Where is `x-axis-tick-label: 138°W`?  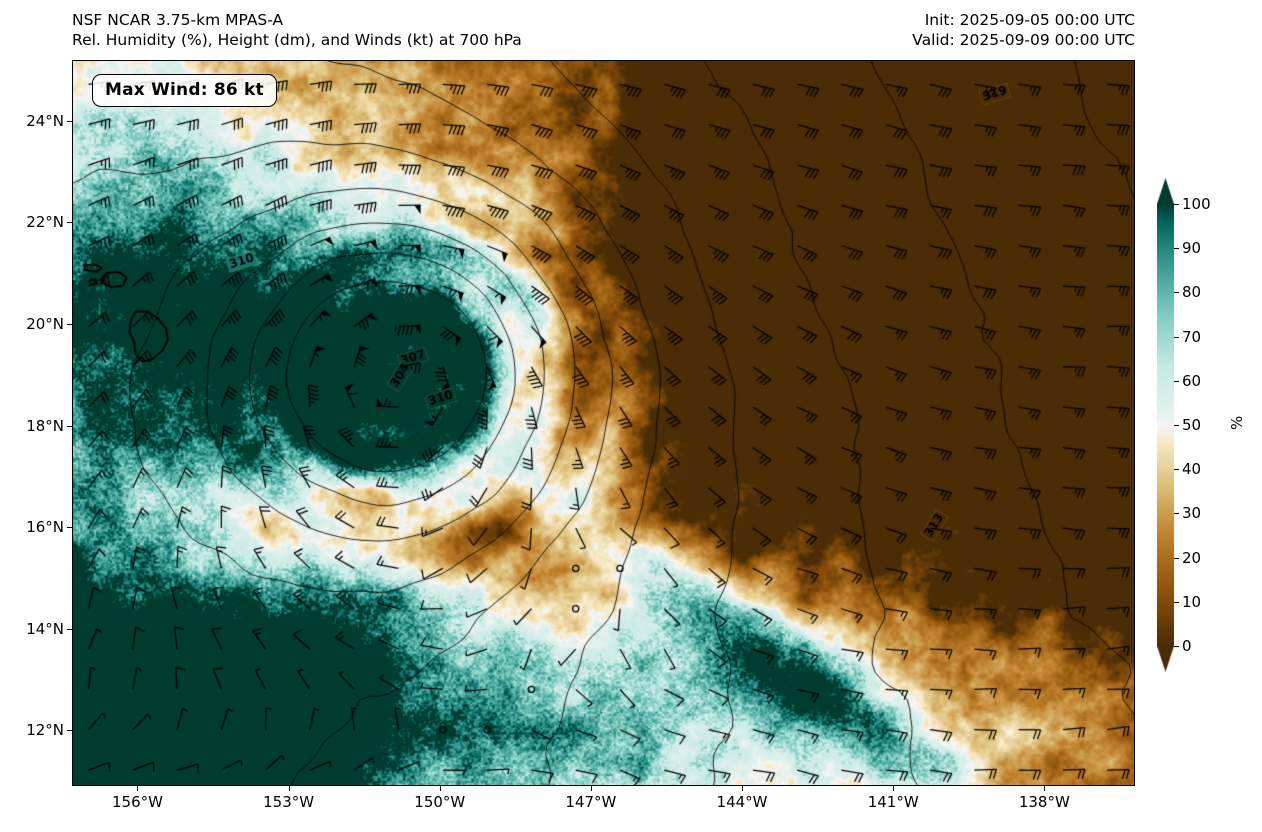 x-axis-tick-label: 138°W is located at coordinates (1044, 802).